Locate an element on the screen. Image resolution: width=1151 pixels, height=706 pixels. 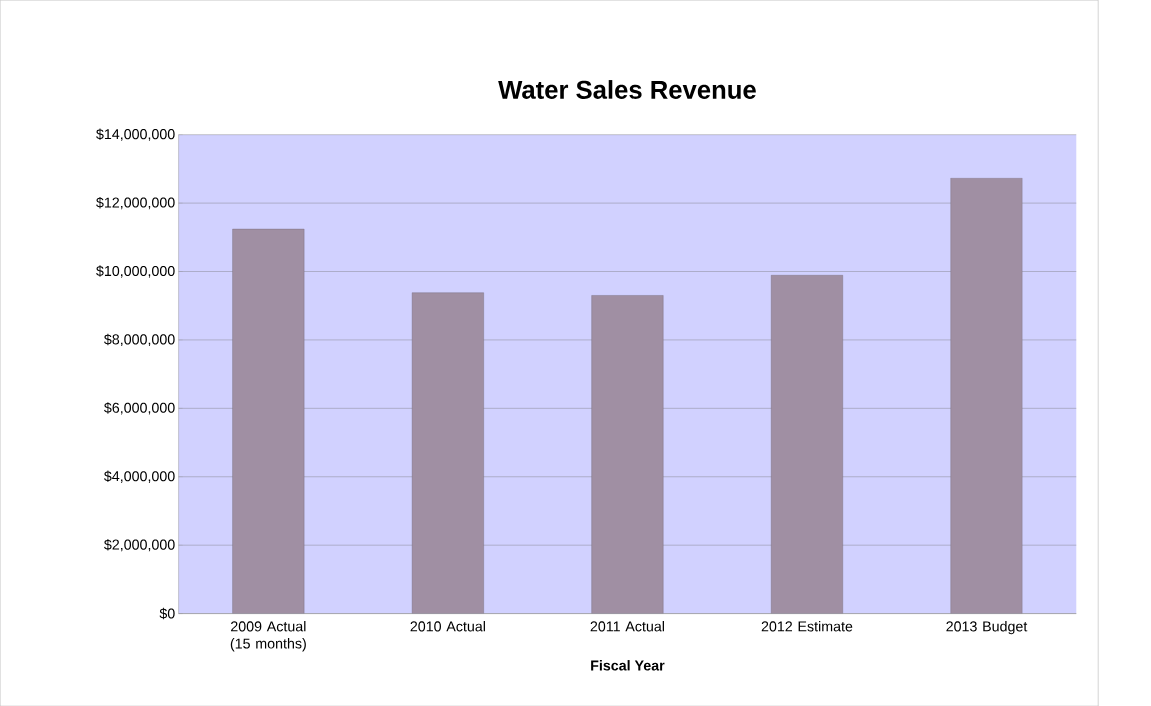
y-tick-label: $4,000,000 is located at coordinates (139, 476).